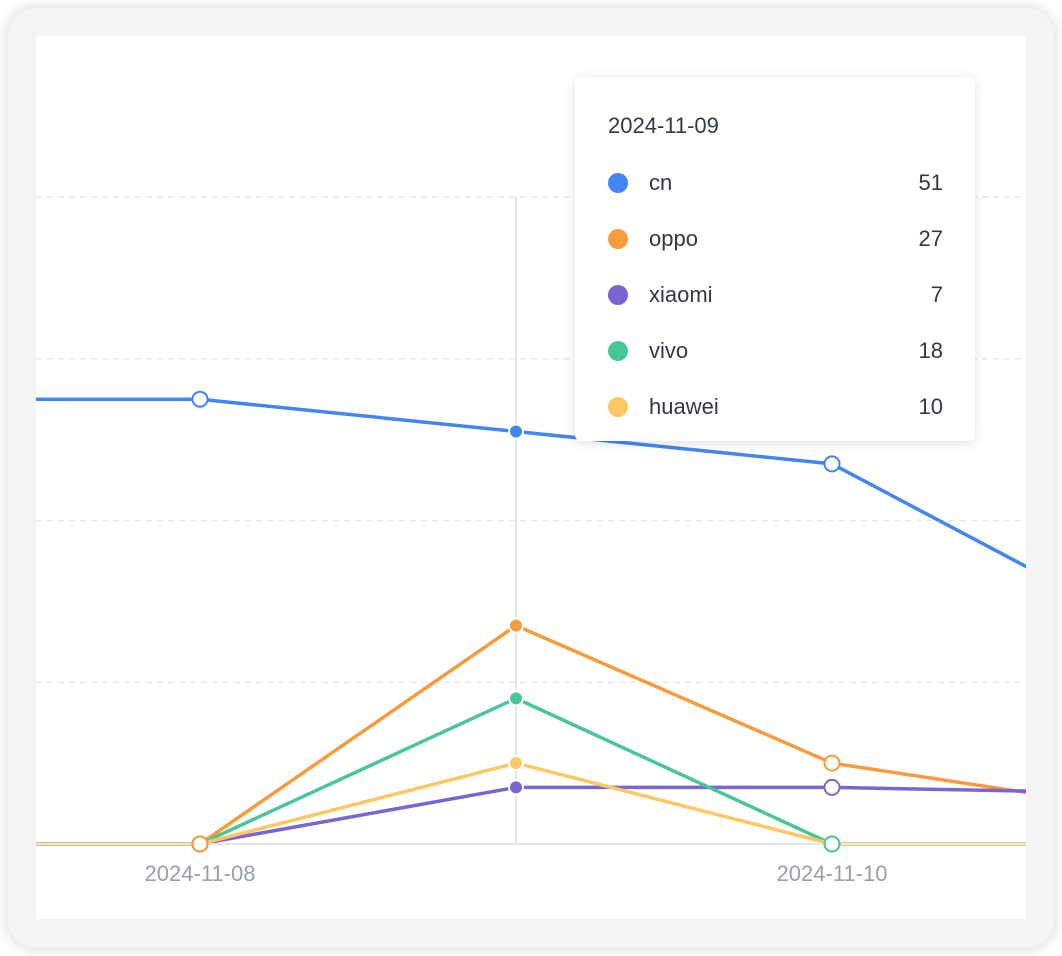 This screenshot has height=956, width=1062. What do you see at coordinates (775, 239) in the screenshot?
I see `tooltip-row-oppo: oppo 27` at bounding box center [775, 239].